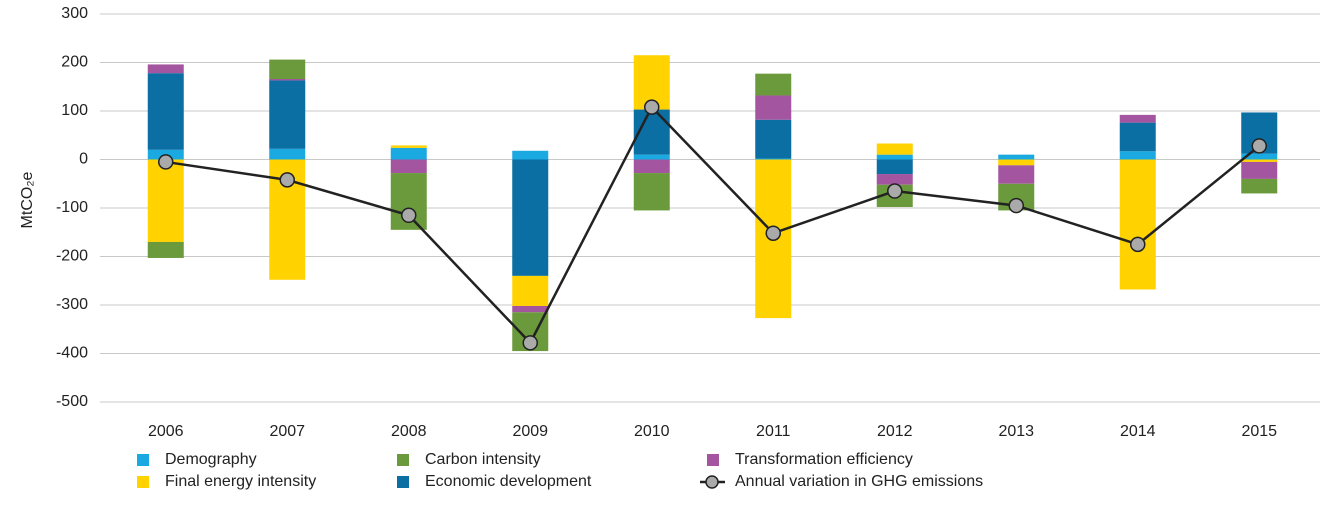 The image size is (1322, 524). What do you see at coordinates (287, 431) in the screenshot?
I see `x-tick-label: 2007` at bounding box center [287, 431].